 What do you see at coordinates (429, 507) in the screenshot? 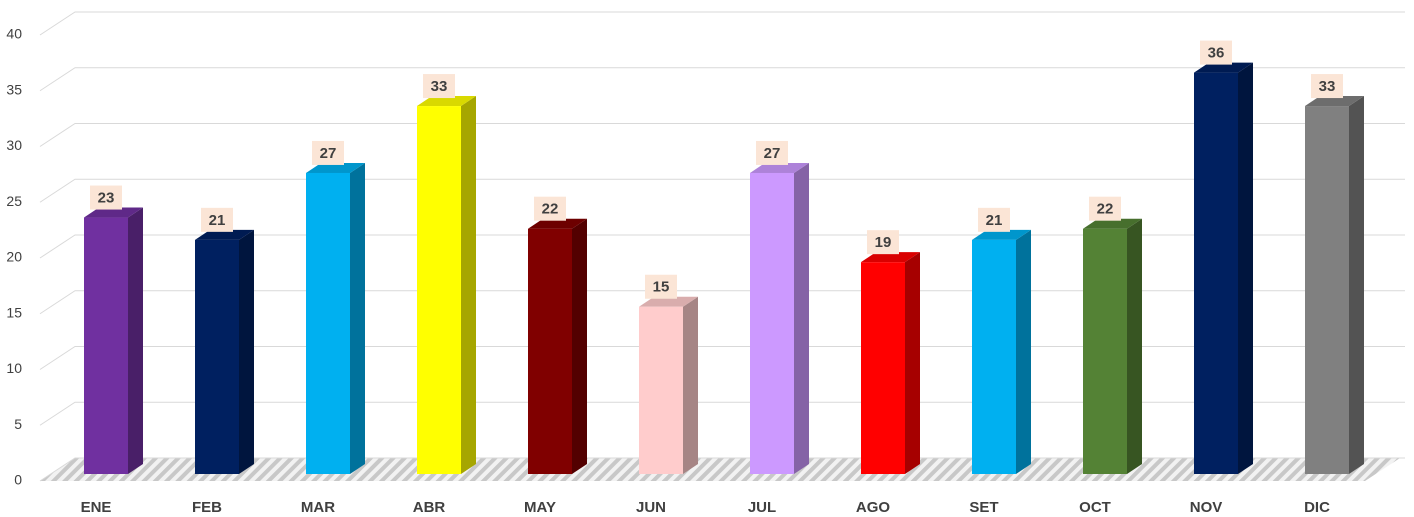
I see `x-tick-label: ABR` at bounding box center [429, 507].